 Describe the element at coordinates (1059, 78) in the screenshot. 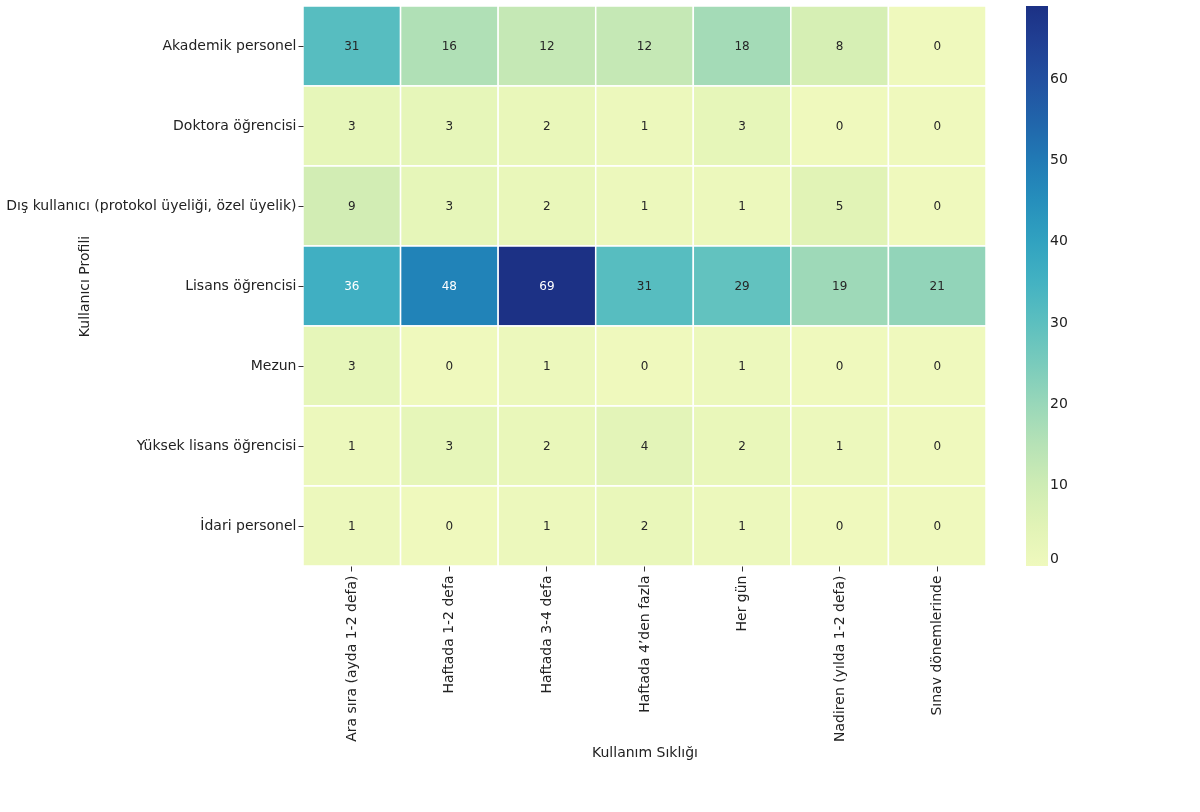

I see `color-bar-label: 60` at that location.